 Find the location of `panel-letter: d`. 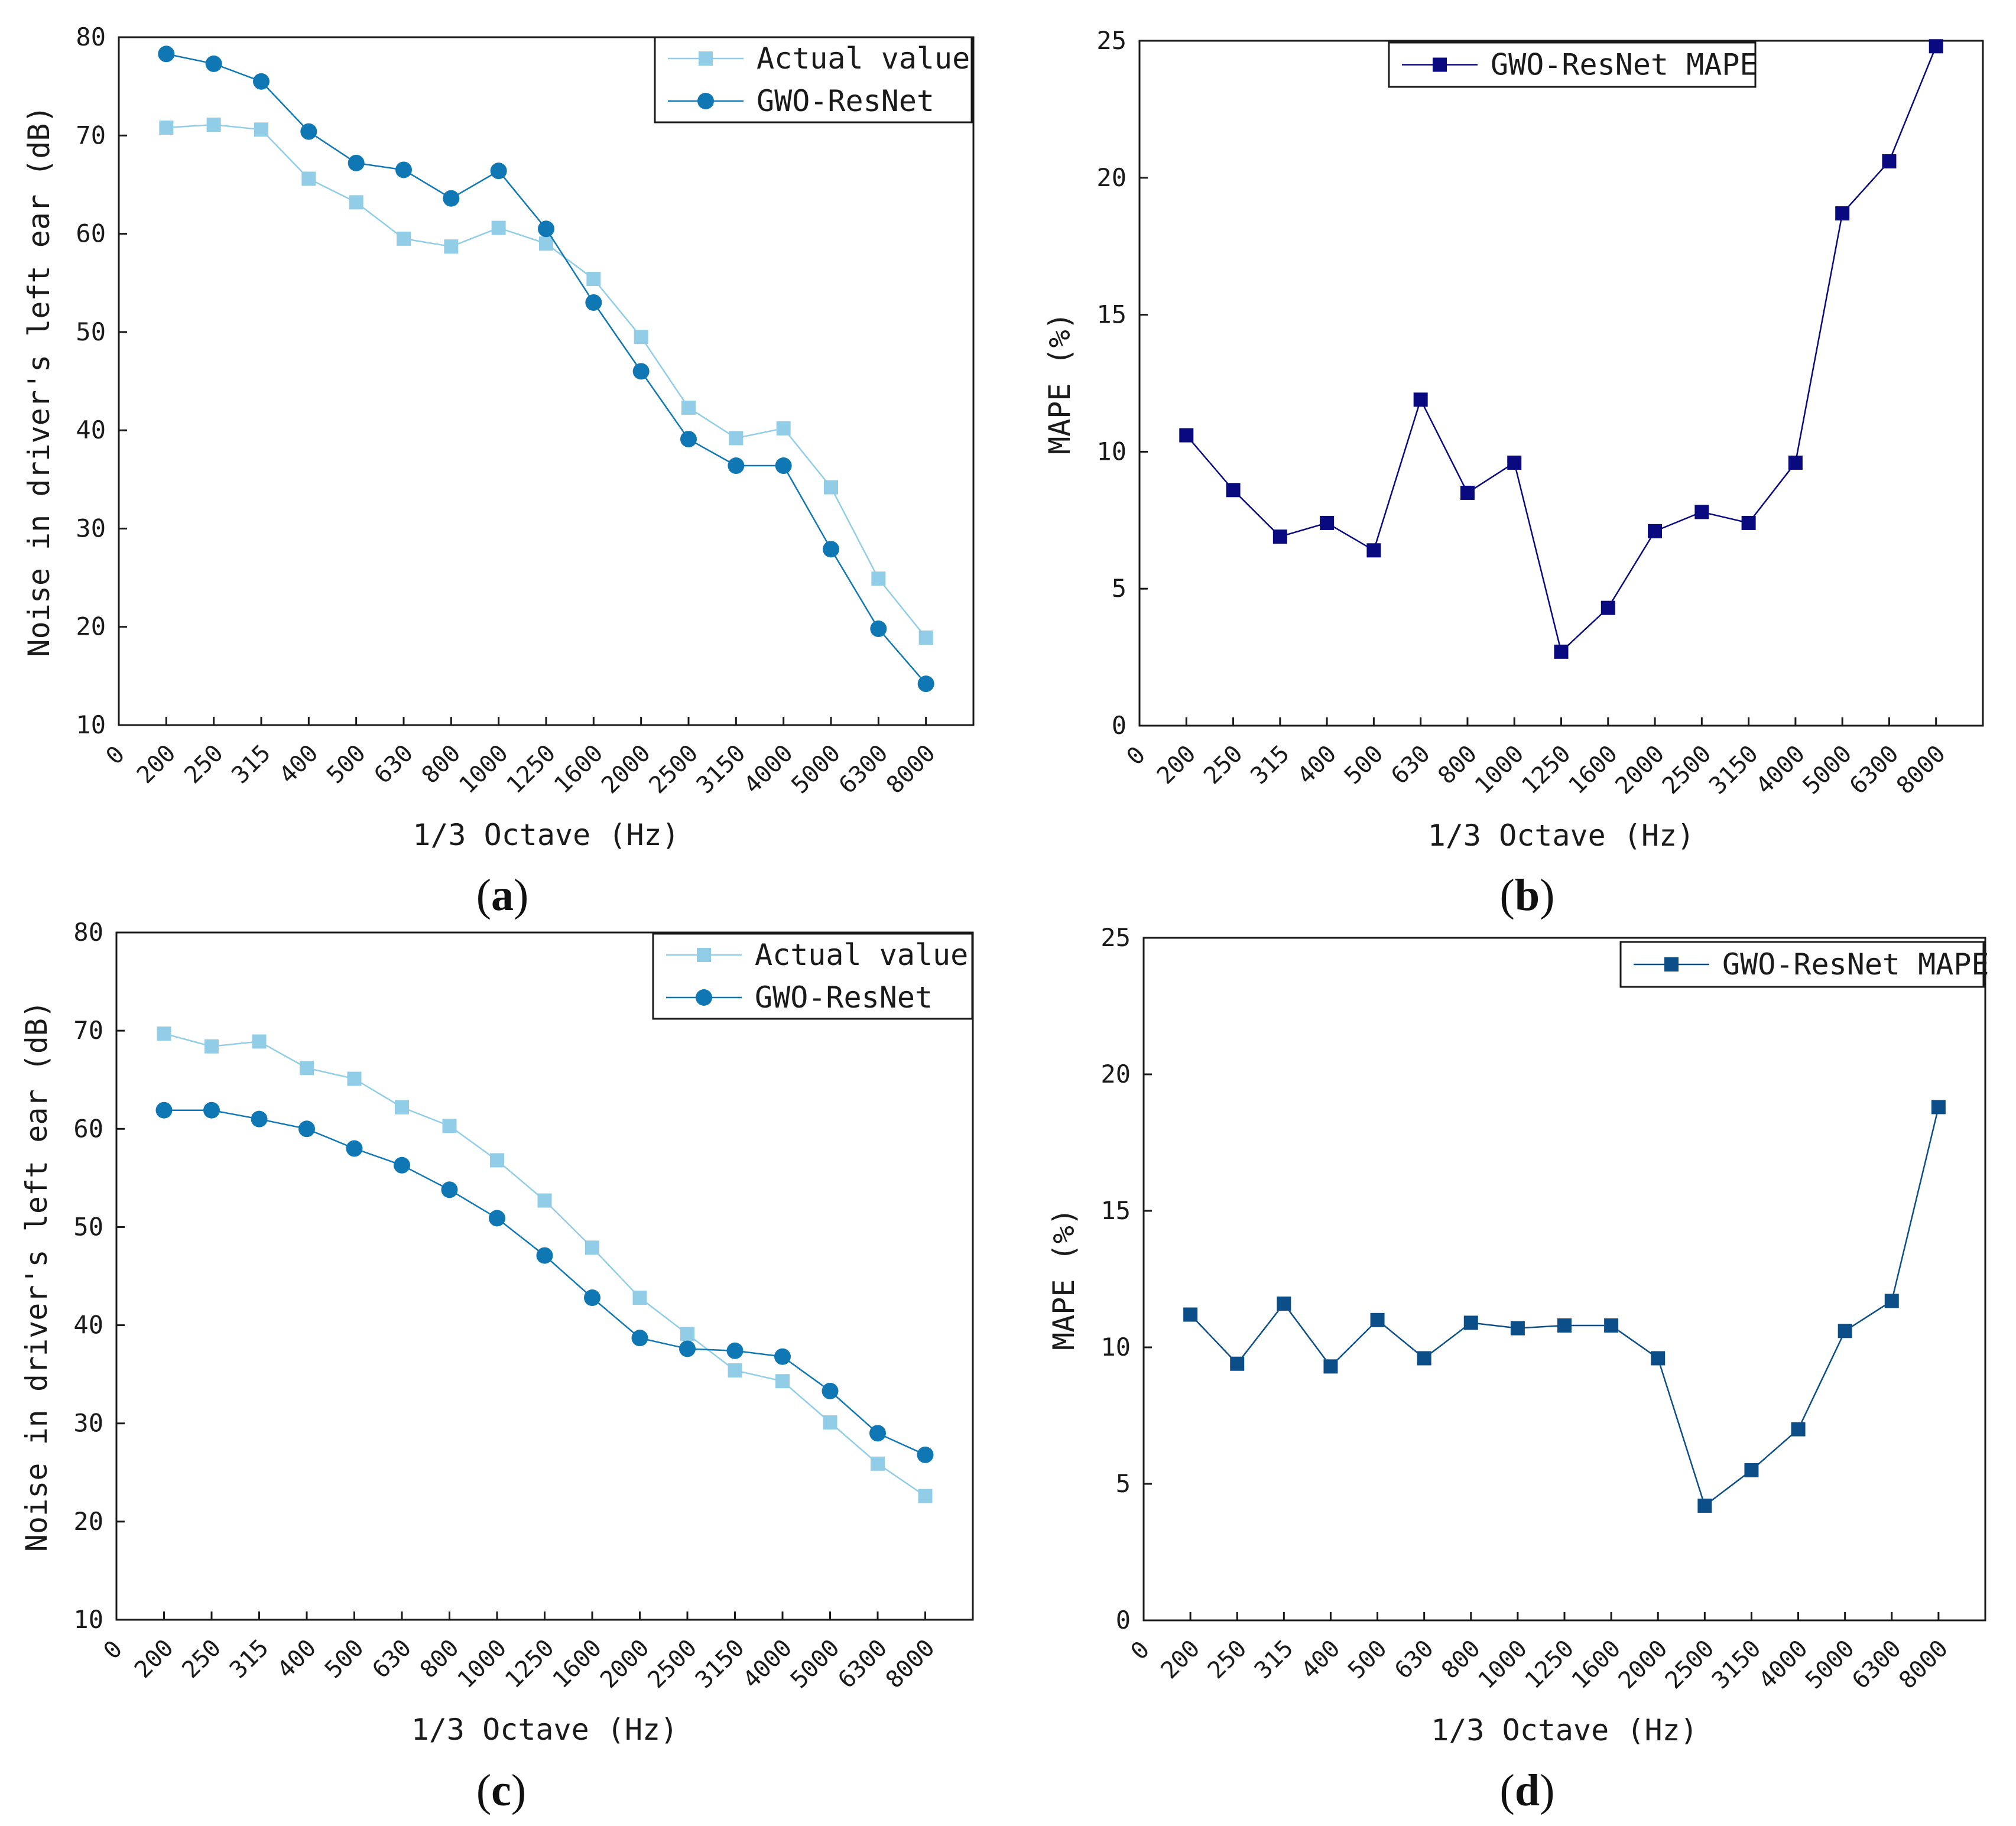

panel-letter: d is located at coordinates (1527, 1790).